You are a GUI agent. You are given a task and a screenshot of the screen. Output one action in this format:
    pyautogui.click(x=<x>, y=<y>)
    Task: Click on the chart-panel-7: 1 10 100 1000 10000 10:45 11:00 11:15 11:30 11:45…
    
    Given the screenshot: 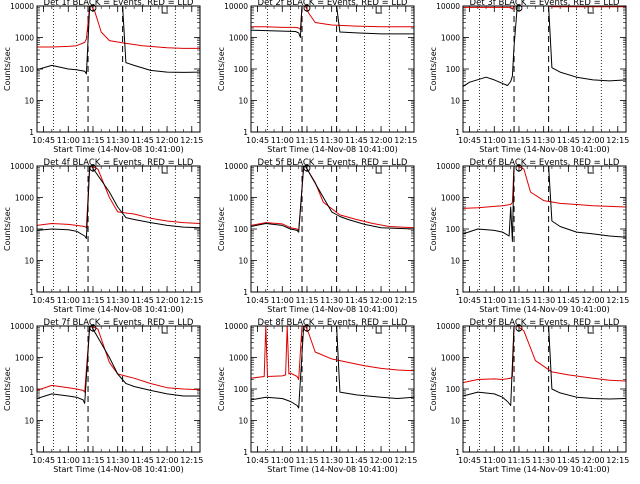 What is the action you would take?
    pyautogui.click(x=103, y=396)
    